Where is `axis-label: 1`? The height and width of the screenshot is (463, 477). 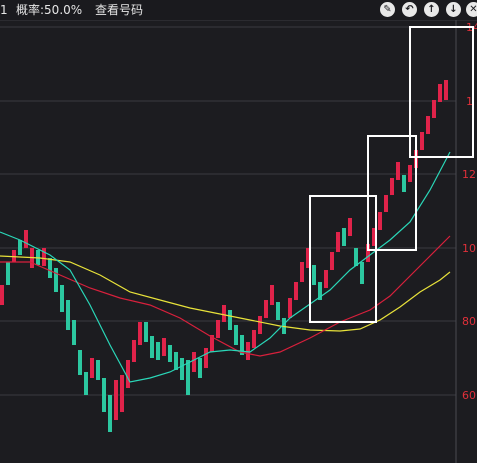
axis-label: 1 is located at coordinates (469, 101).